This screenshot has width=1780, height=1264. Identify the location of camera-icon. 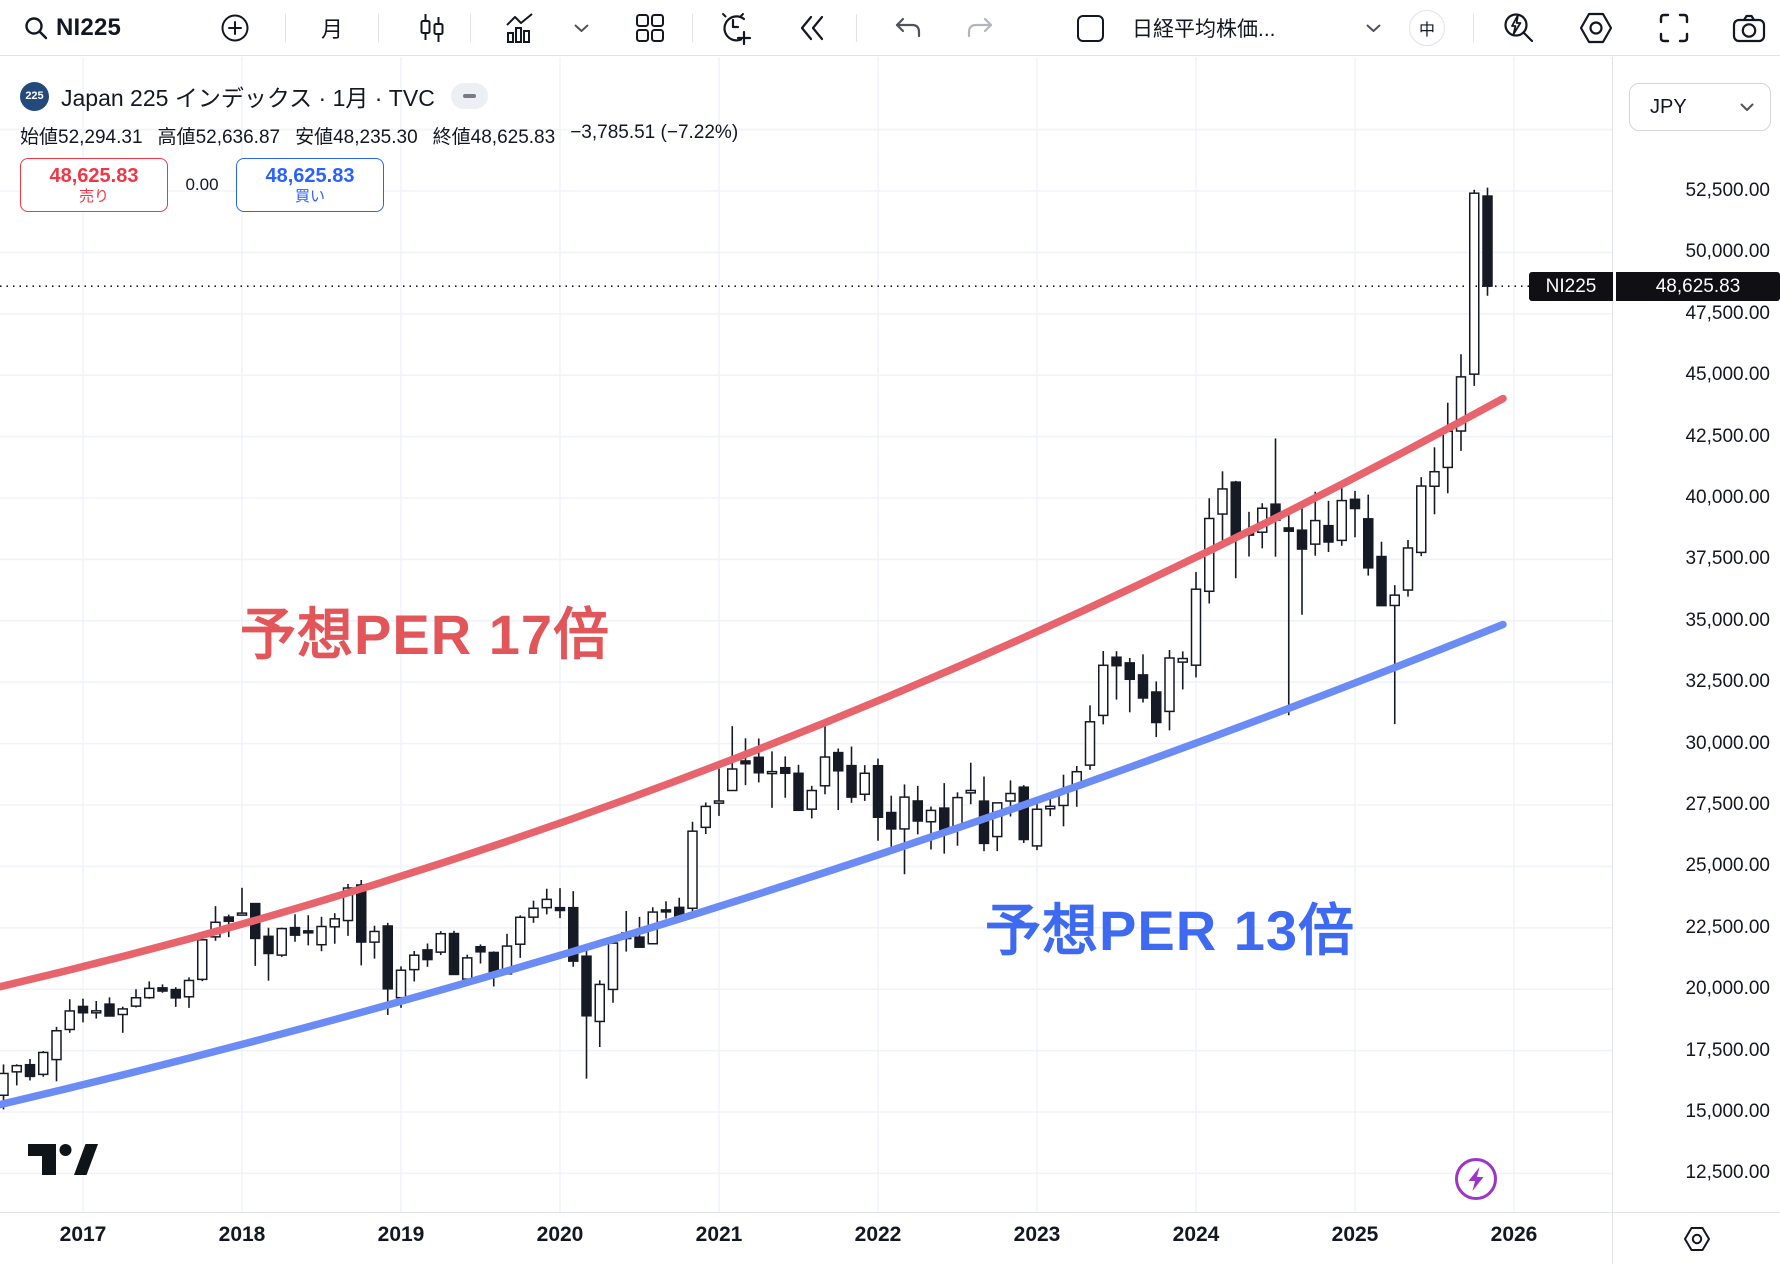
(1749, 28).